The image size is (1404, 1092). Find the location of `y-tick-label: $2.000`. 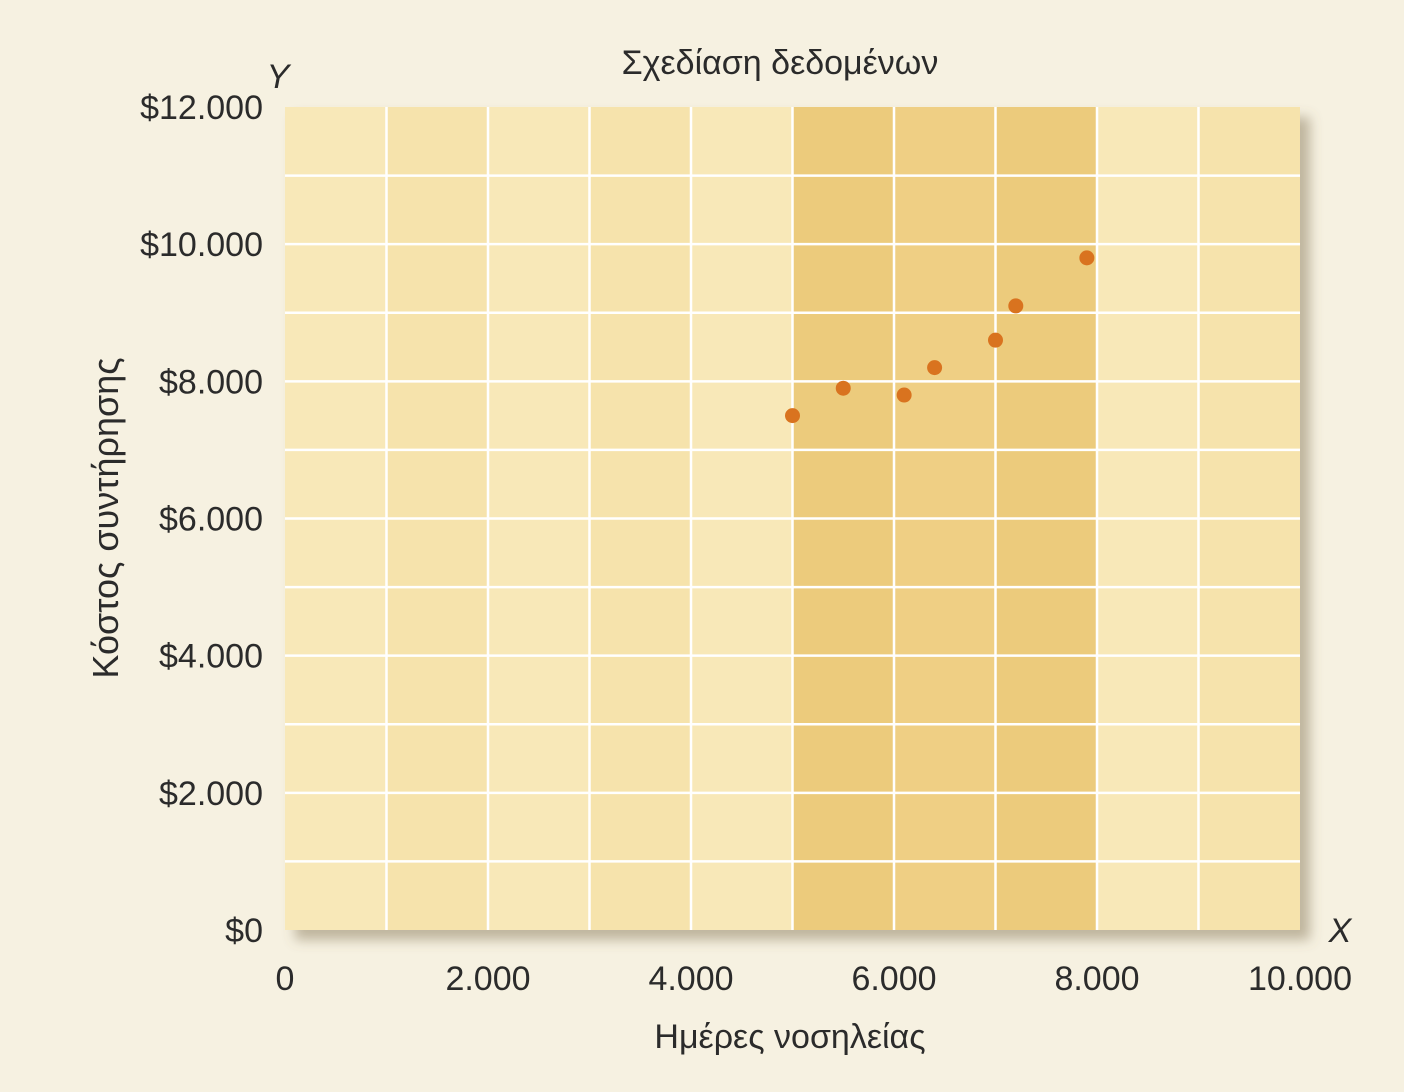

y-tick-label: $2.000 is located at coordinates (211, 794).